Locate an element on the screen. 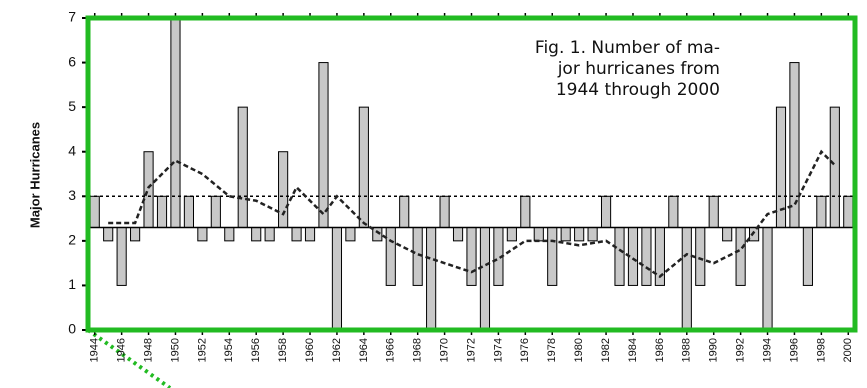 Image resolution: width=867 pixels, height=388 pixels. x-tick-label: 1968 is located at coordinates (418, 350).